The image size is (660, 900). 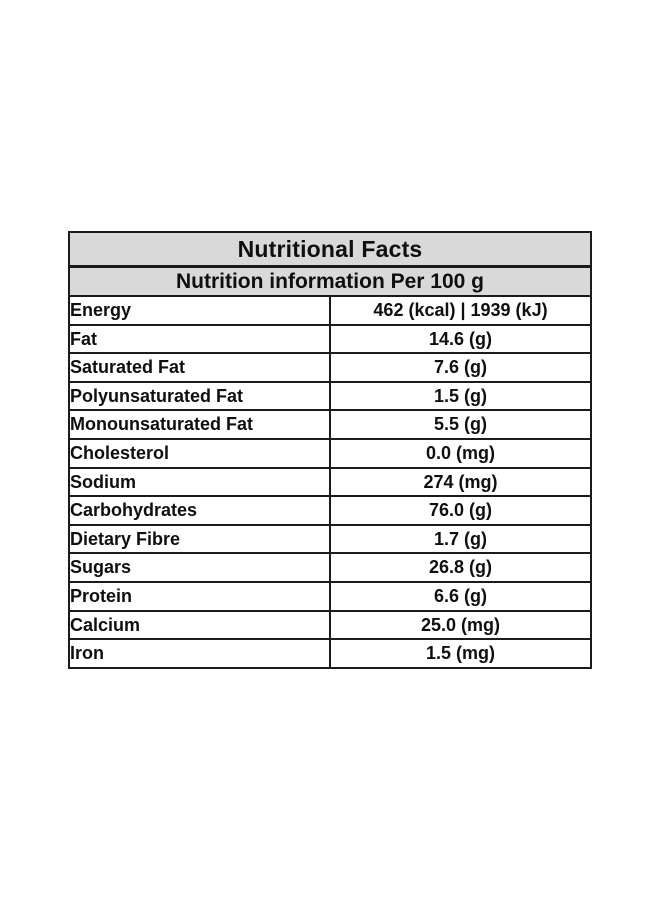 I want to click on nutrient-label: Sodium, so click(x=199, y=482).